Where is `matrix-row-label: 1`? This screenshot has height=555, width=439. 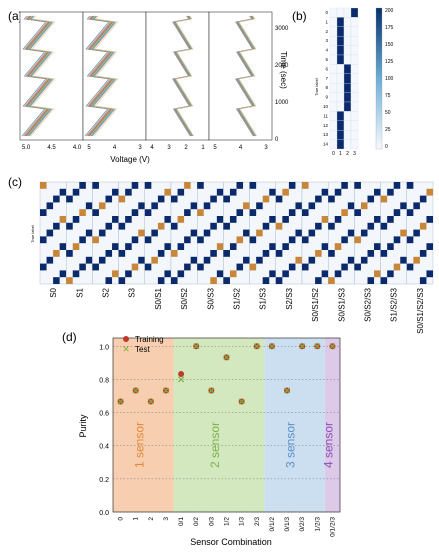 matrix-row-label: 1 is located at coordinates (326, 21).